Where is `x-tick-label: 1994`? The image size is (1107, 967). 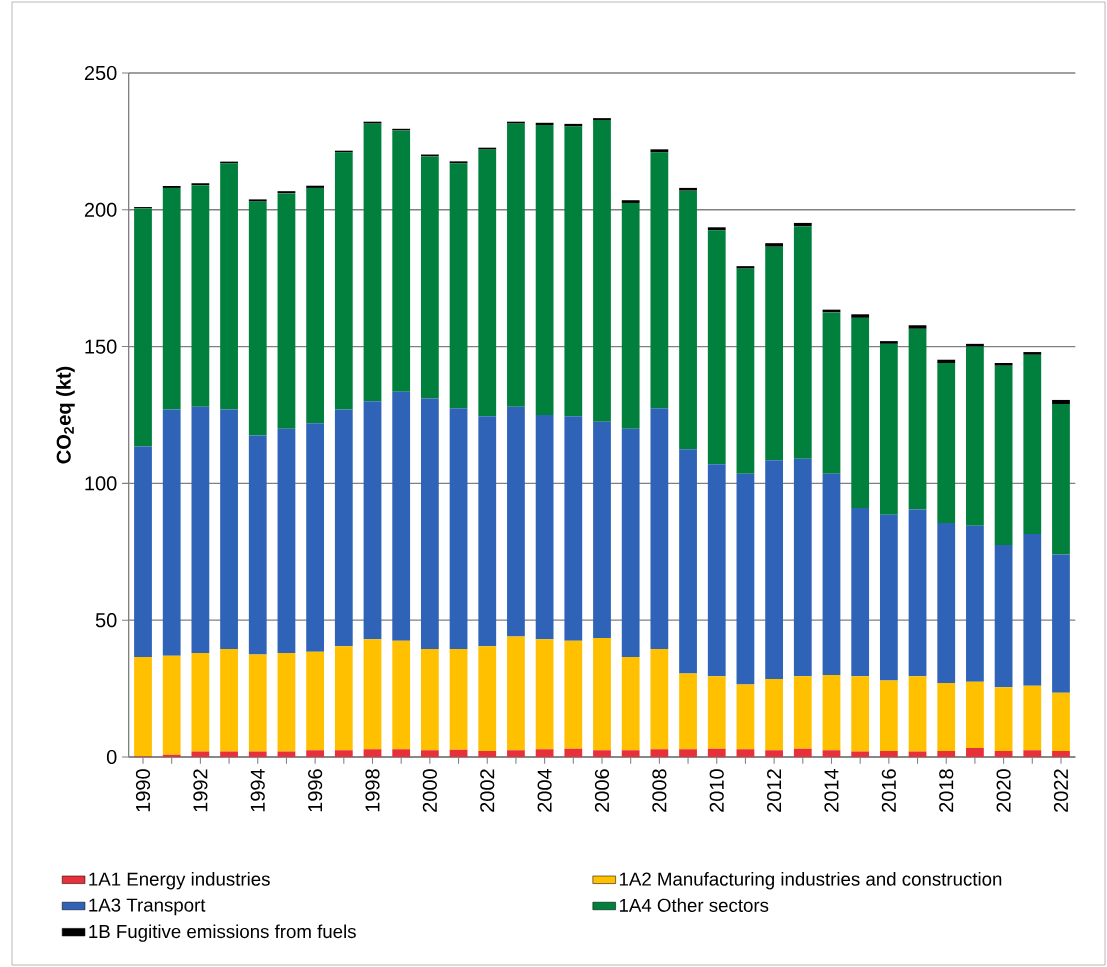 x-tick-label: 1994 is located at coordinates (257, 790).